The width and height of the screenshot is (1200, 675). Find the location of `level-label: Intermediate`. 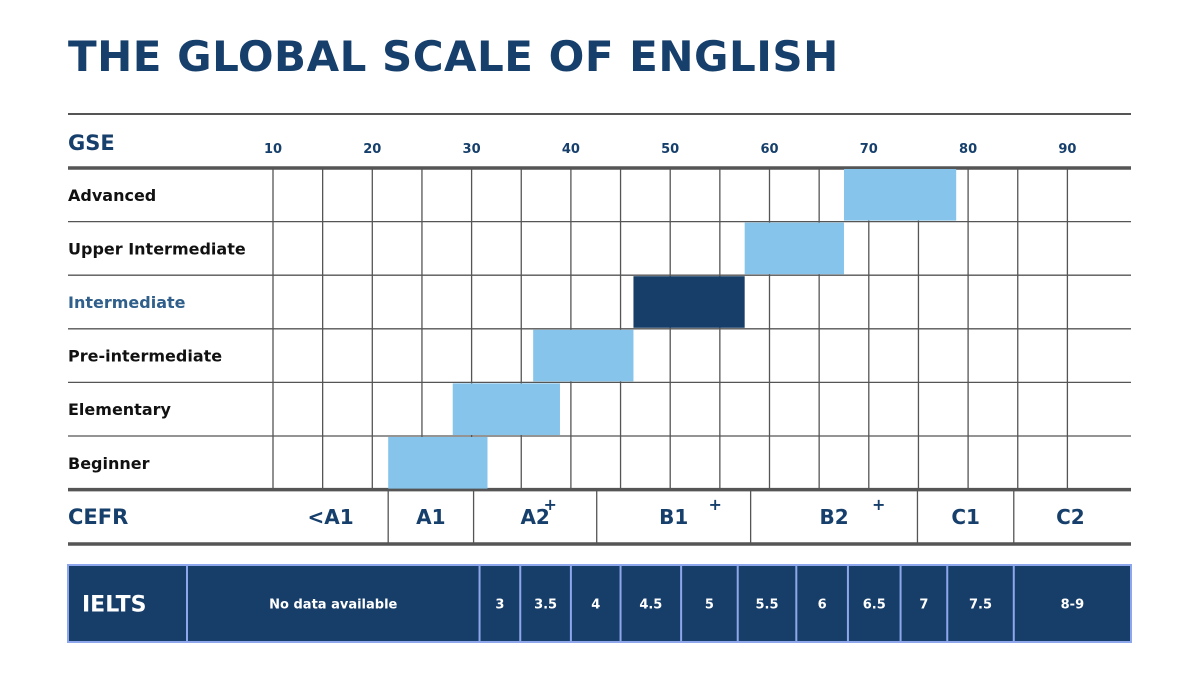

level-label: Intermediate is located at coordinates (127, 302).